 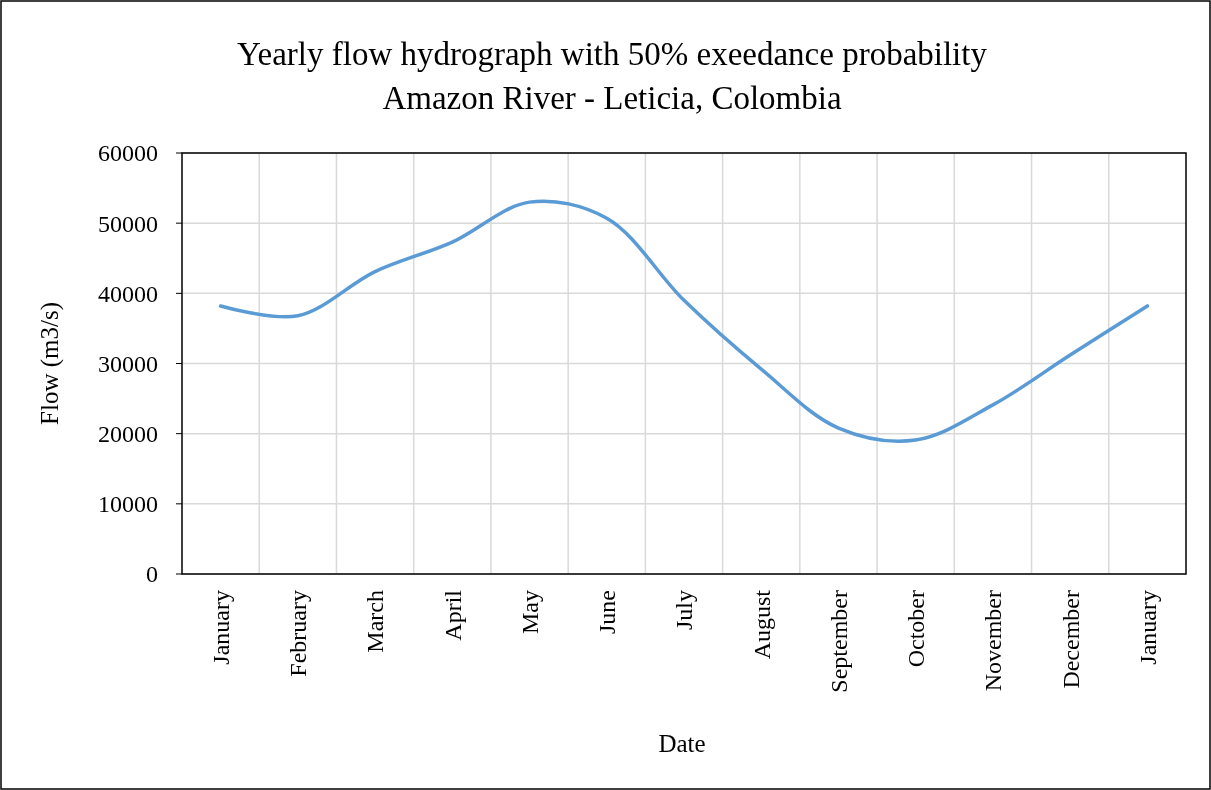 I want to click on x-tick-label: April, so click(x=452, y=615).